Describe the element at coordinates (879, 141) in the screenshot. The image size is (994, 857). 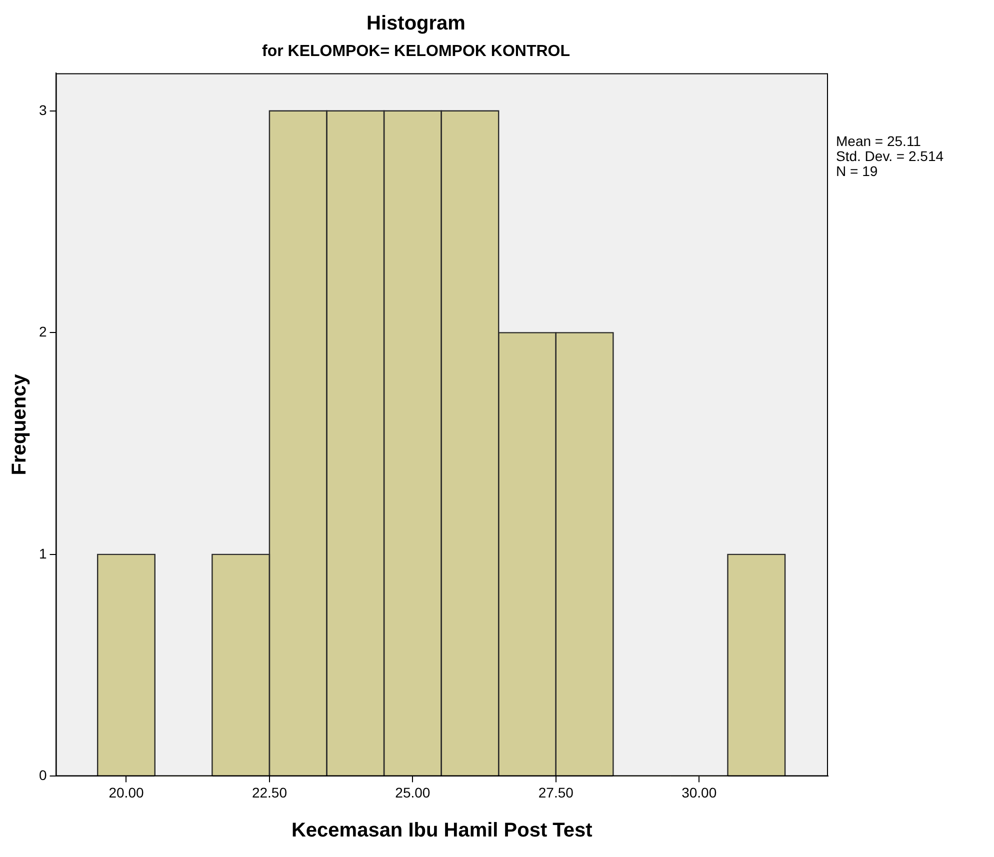
I see `text: Mean = 25.11` at that location.